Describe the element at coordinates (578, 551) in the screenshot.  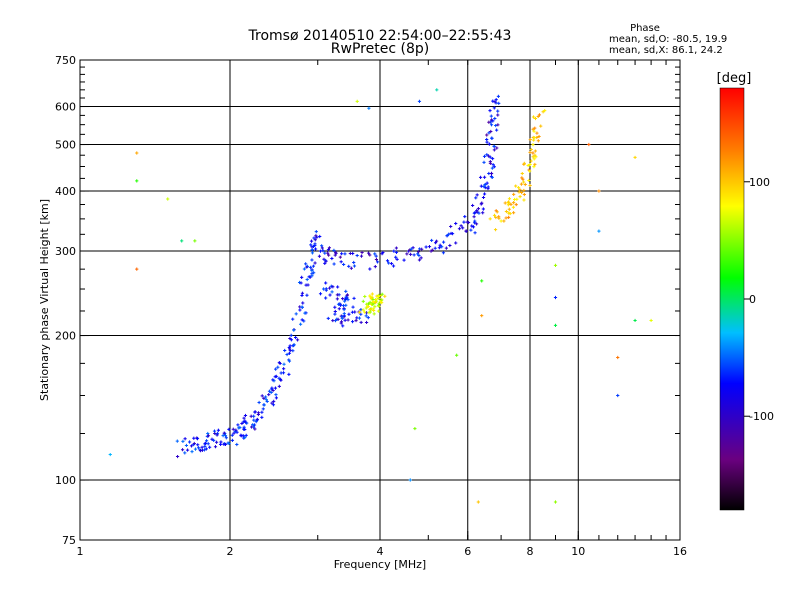
I see `x-tick-label: 10` at that location.